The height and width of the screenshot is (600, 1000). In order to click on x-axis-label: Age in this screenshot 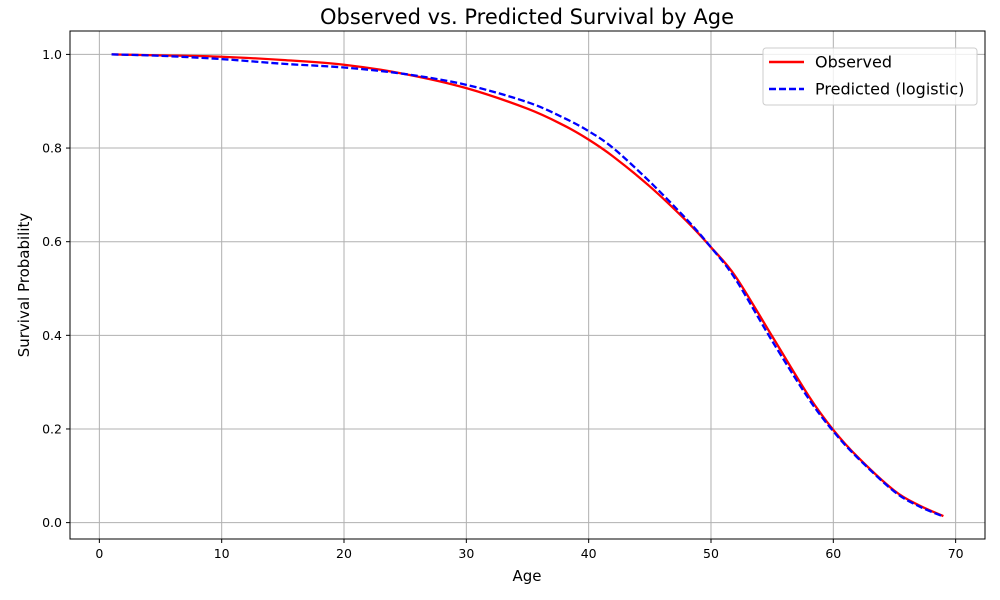, I will do `click(526, 576)`.